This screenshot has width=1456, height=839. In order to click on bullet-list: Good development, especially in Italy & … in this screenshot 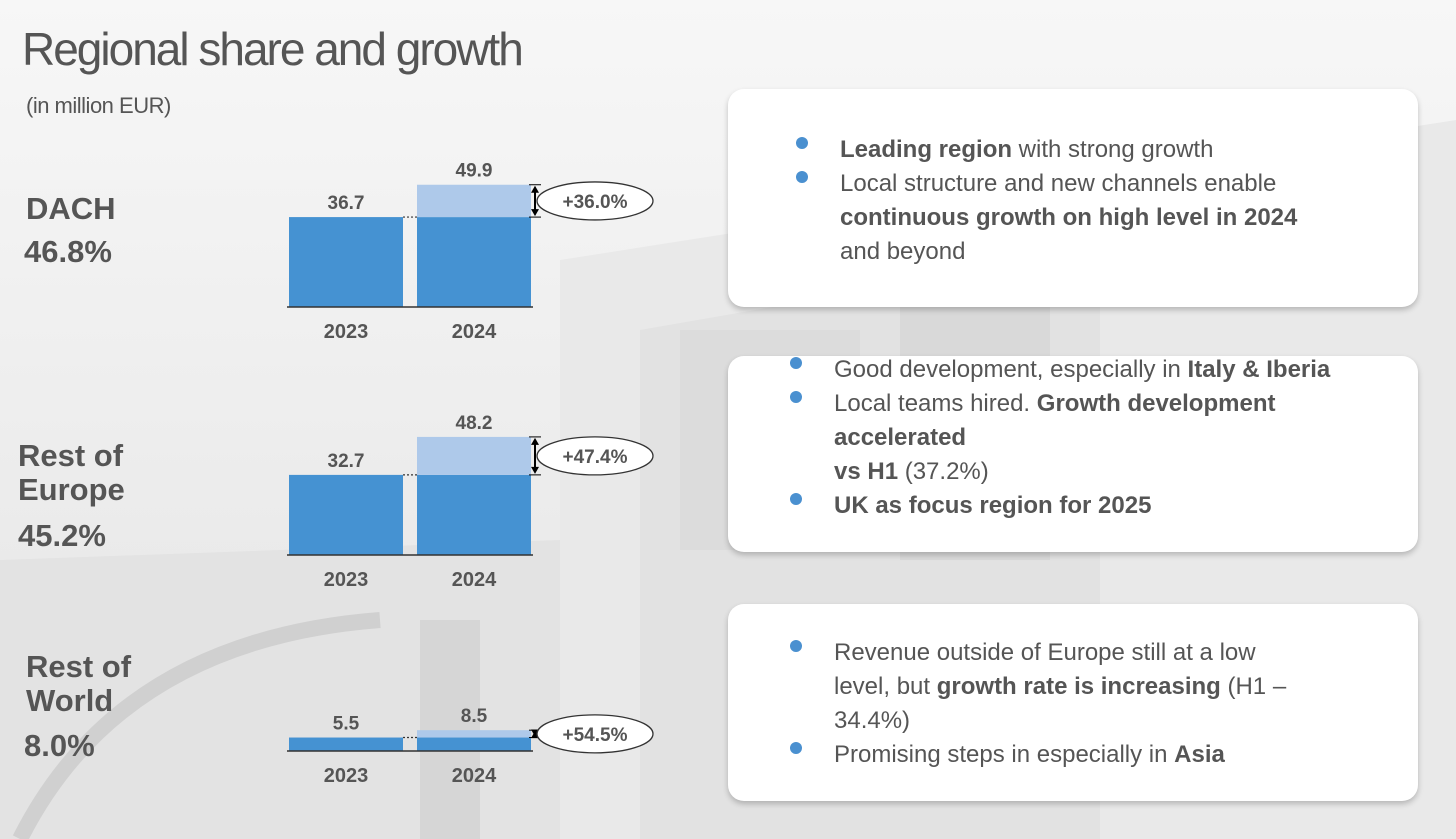, I will do `click(1062, 438)`.